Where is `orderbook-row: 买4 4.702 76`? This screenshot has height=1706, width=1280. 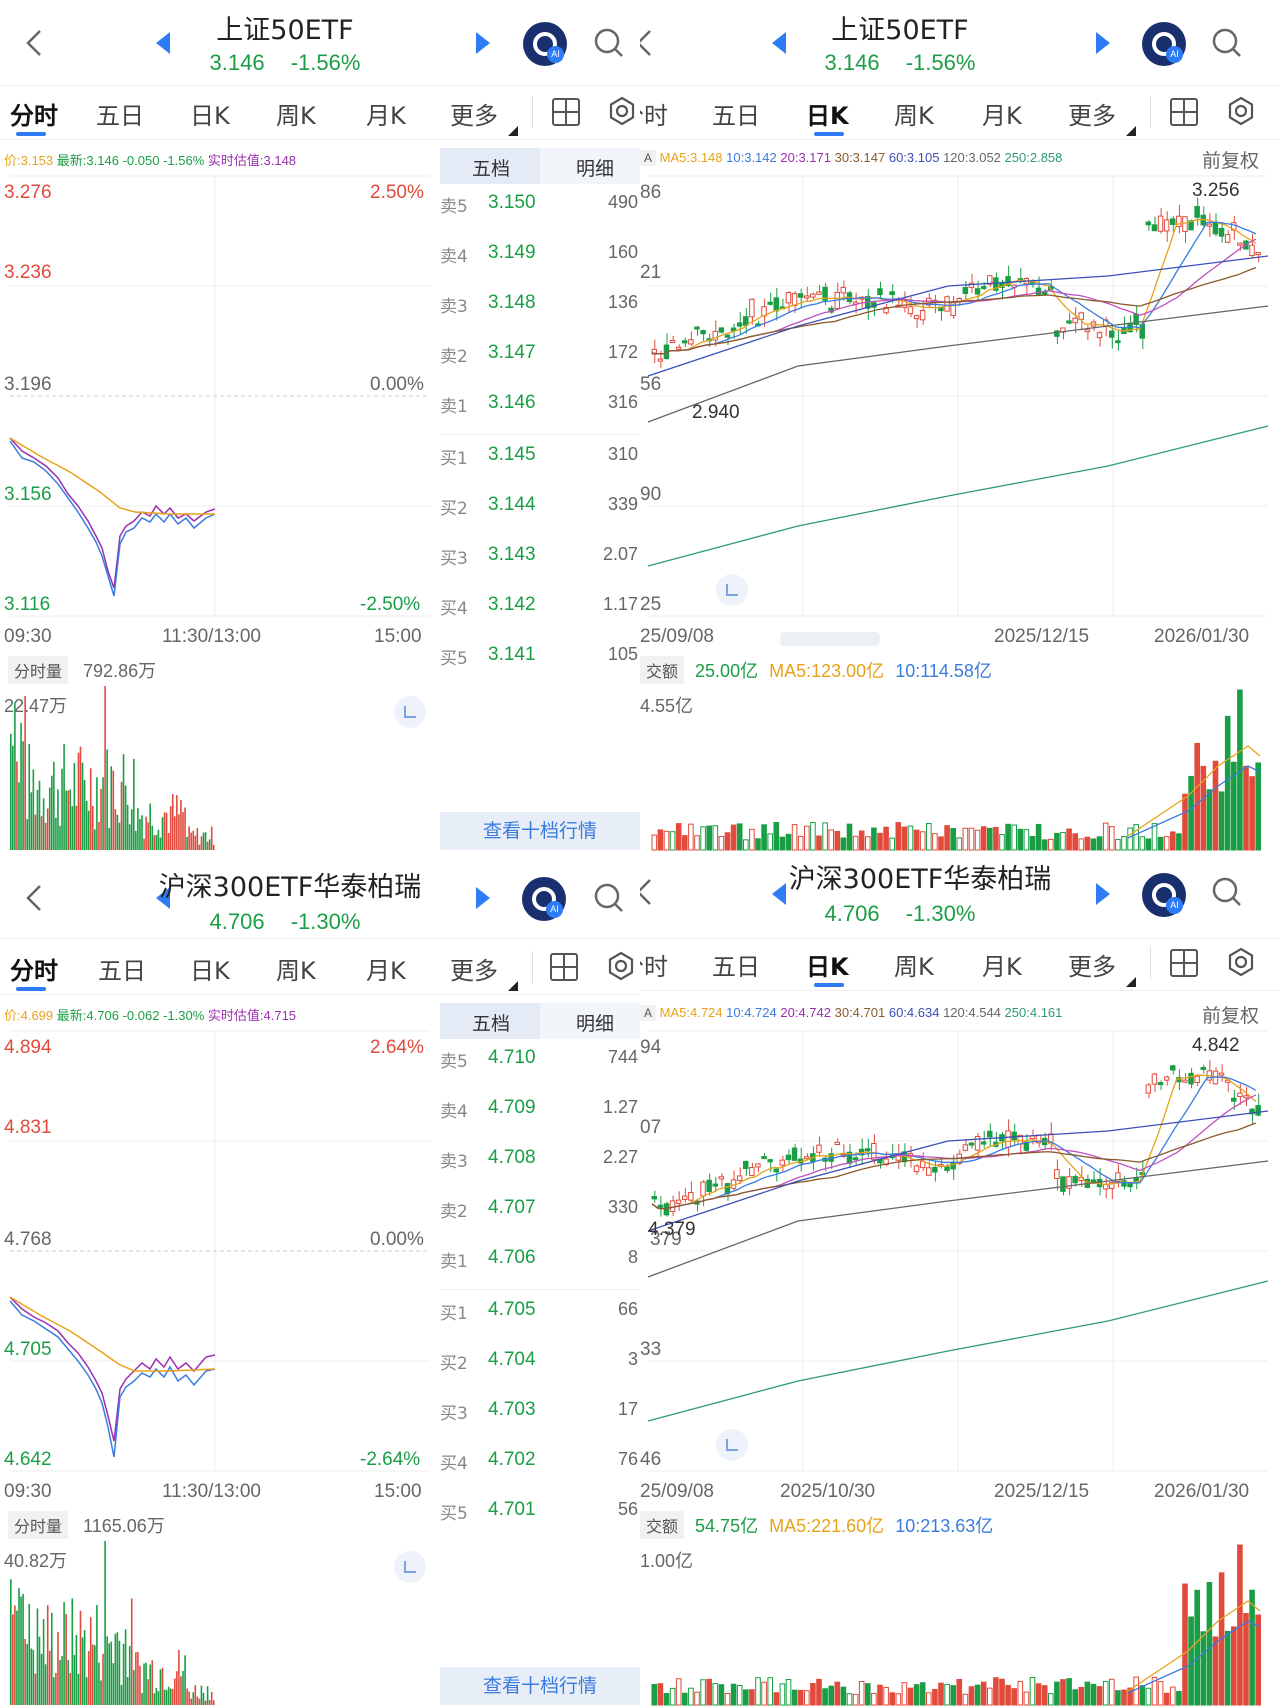 orderbook-row: 买4 4.702 76 is located at coordinates (540, 1464).